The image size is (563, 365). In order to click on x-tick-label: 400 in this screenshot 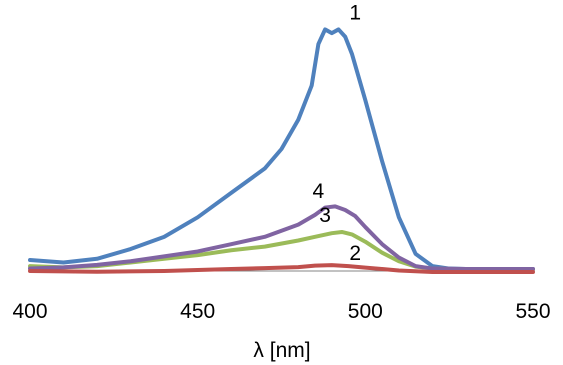, I will do `click(29, 311)`.